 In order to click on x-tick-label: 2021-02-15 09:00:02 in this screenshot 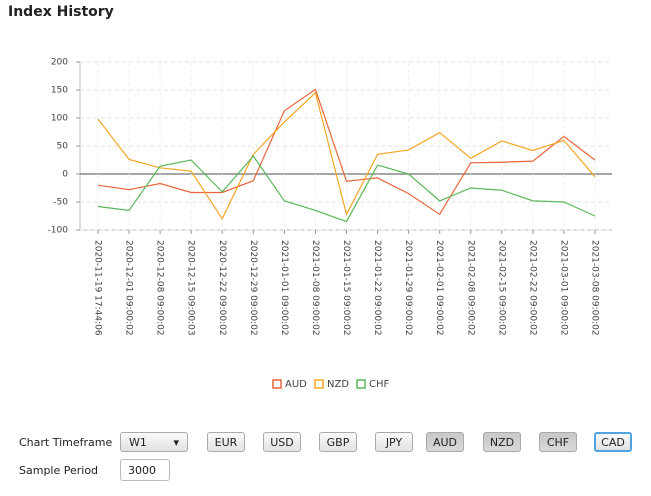, I will do `click(501, 288)`.